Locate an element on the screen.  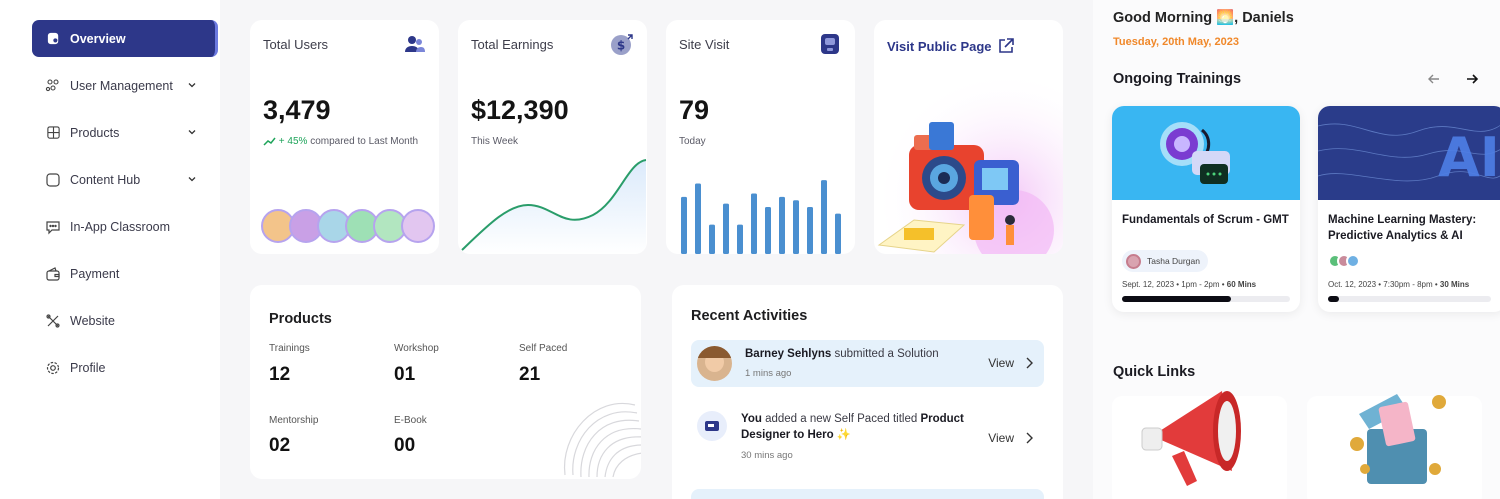
users-group-icon is located at coordinates (415, 44).